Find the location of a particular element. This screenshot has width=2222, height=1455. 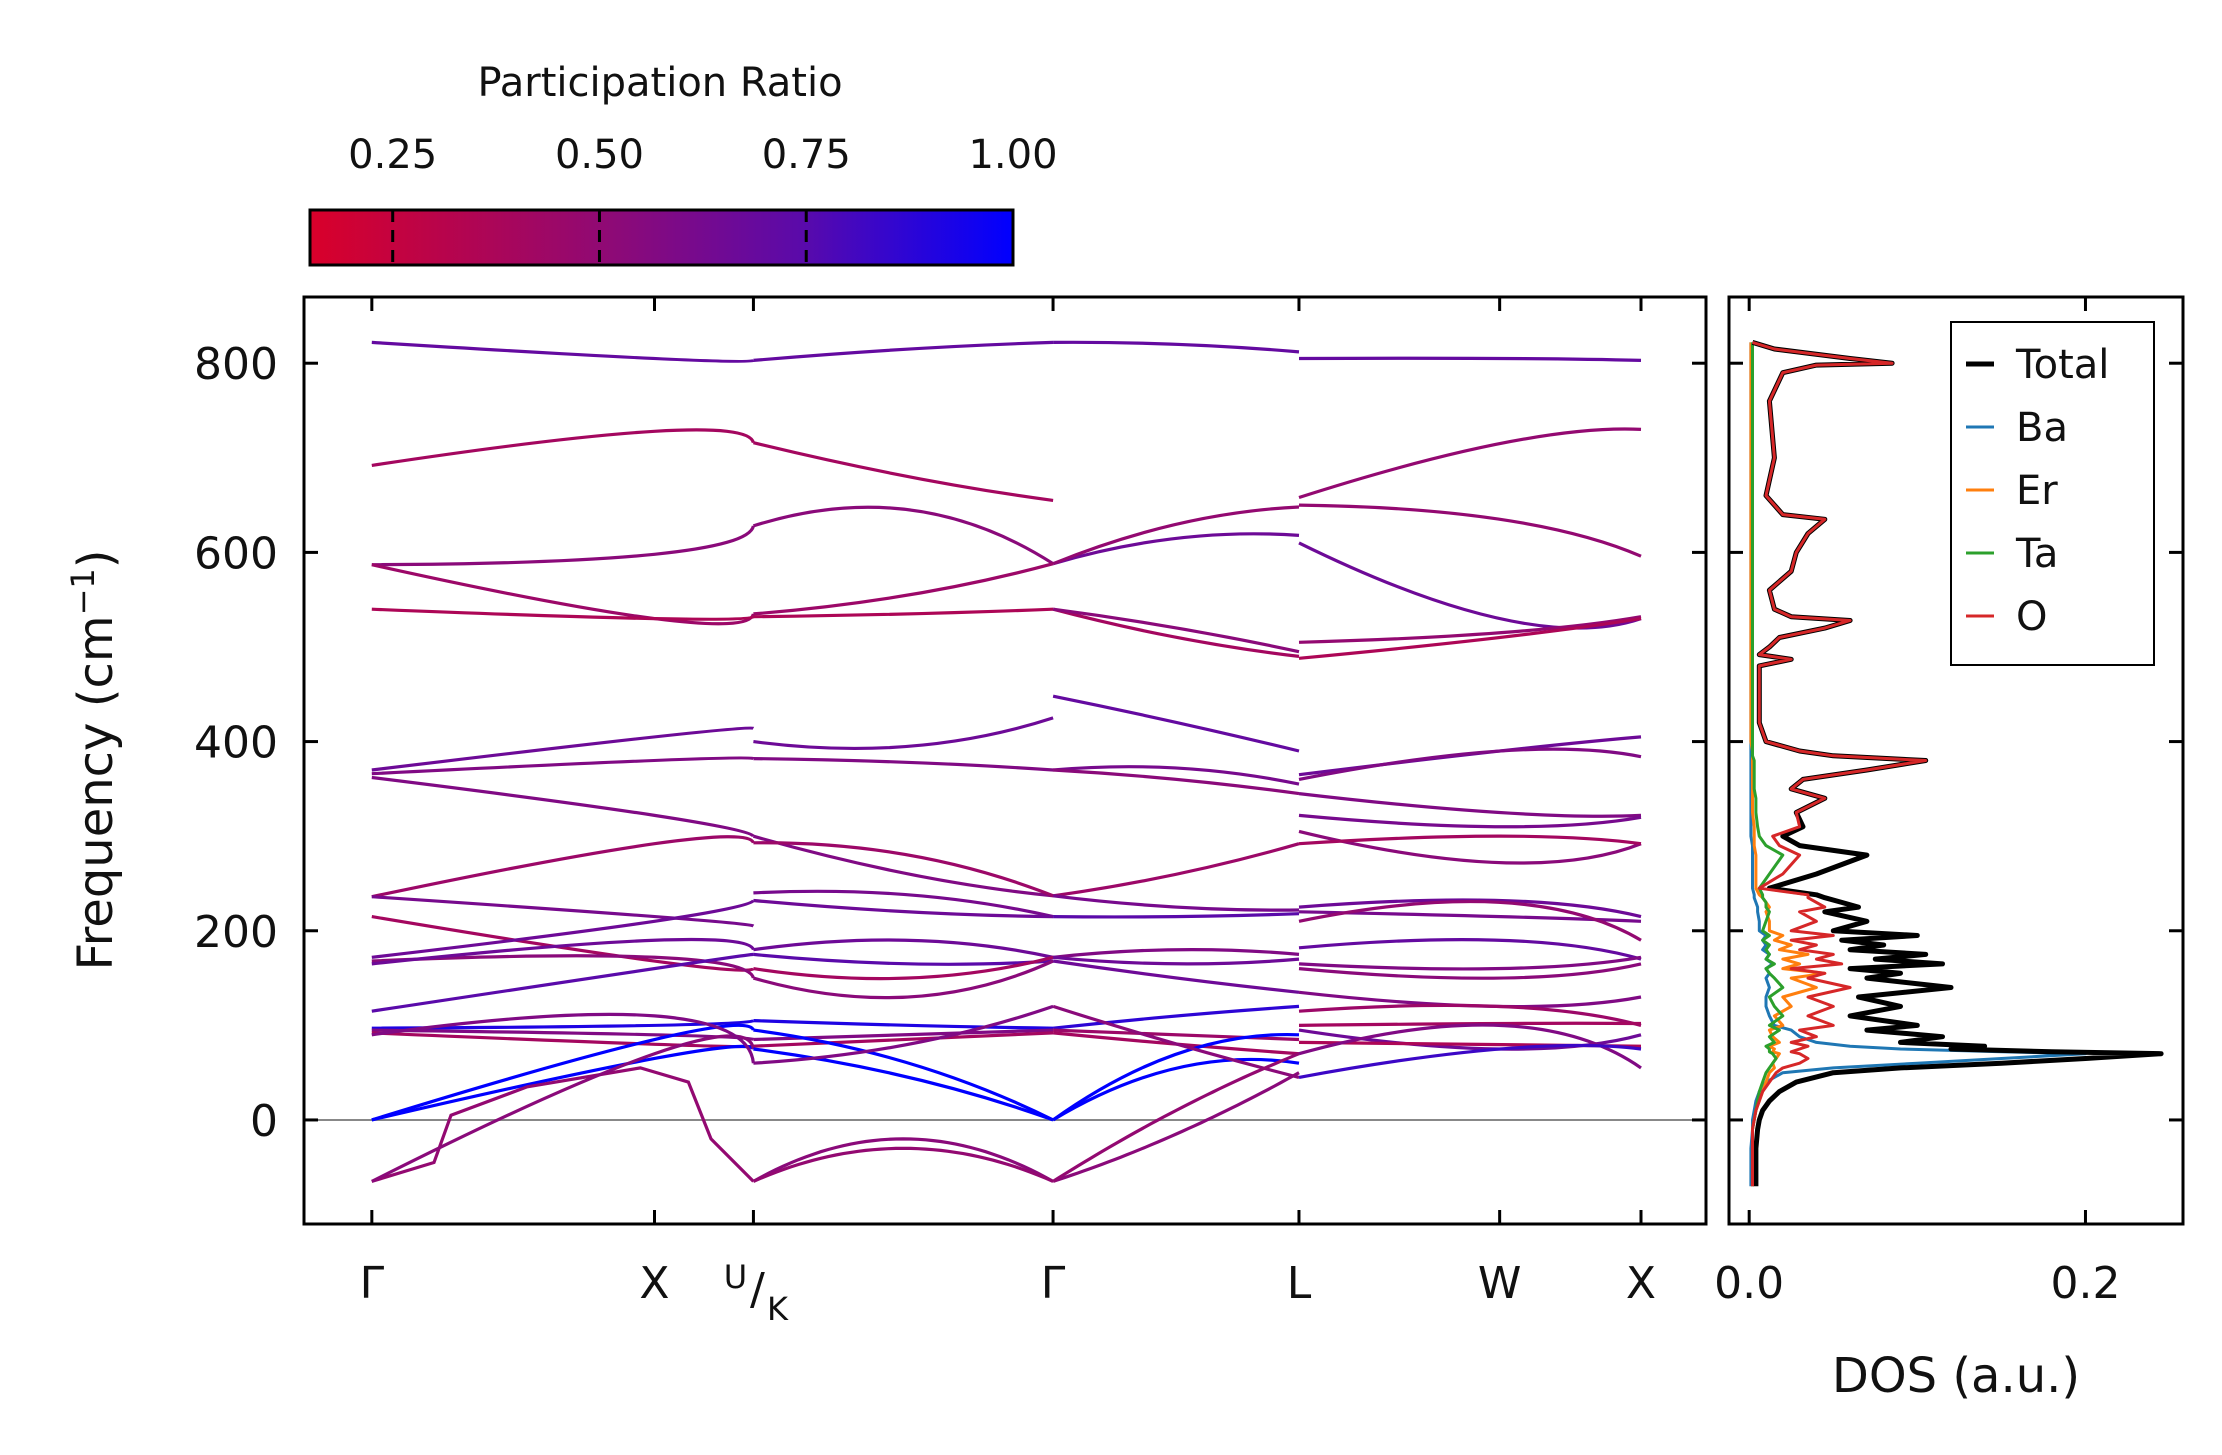

y-tick-label: 200 is located at coordinates (236, 932).